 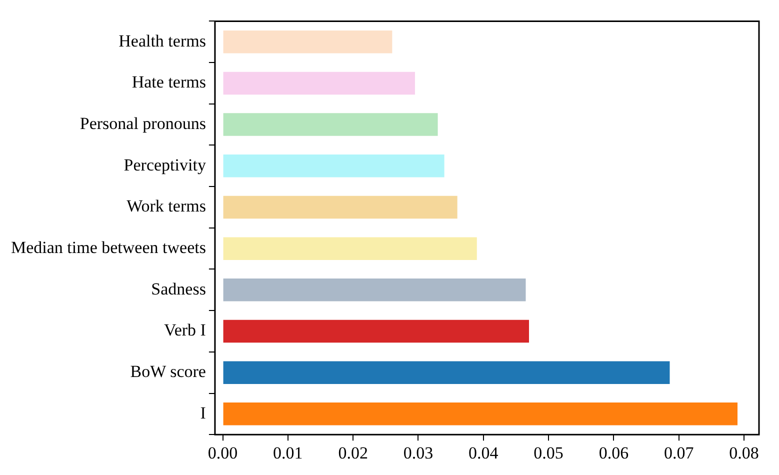 What do you see at coordinates (353, 452) in the screenshot?
I see `x-tick-label: 0.02` at bounding box center [353, 452].